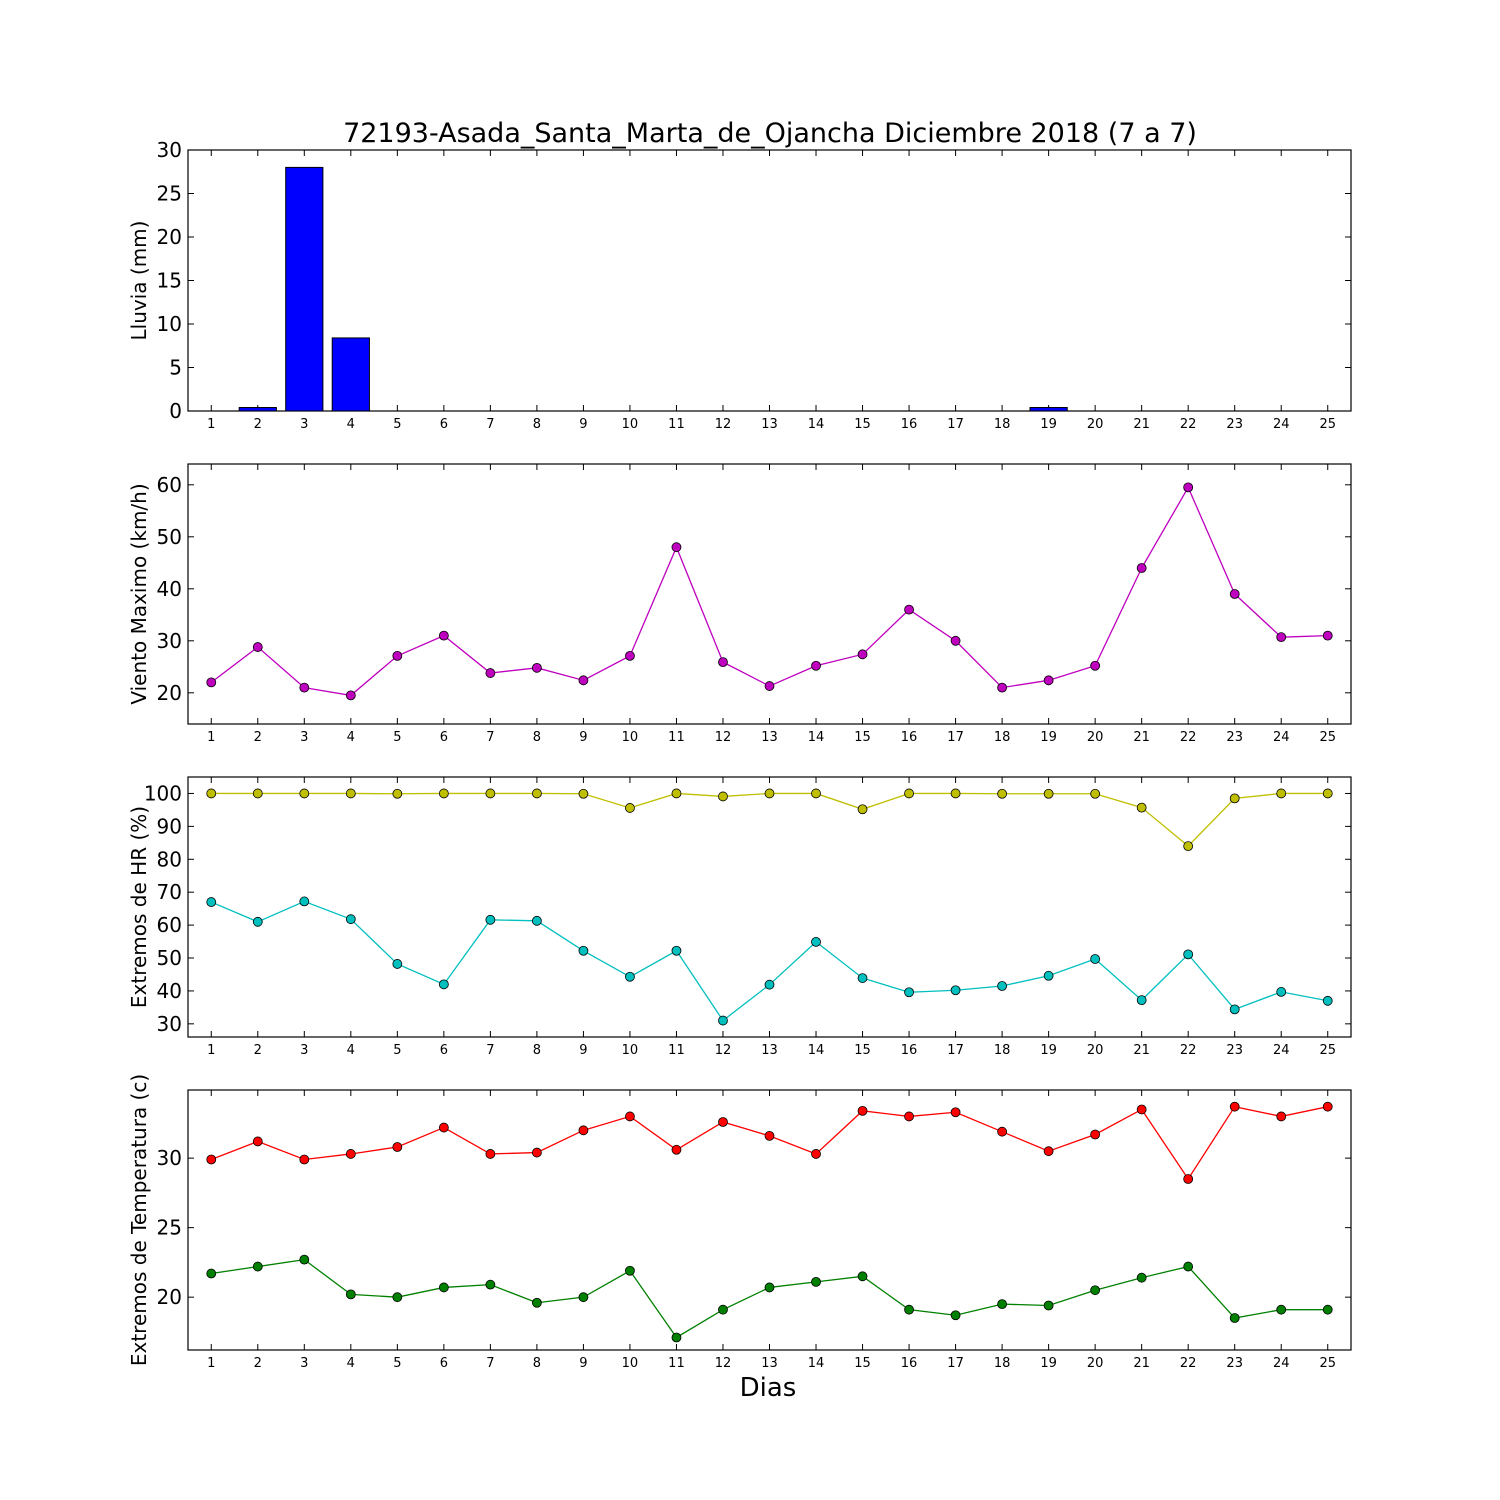 The width and height of the screenshot is (1500, 1500). I want to click on x-tick-label: 12, so click(723, 737).